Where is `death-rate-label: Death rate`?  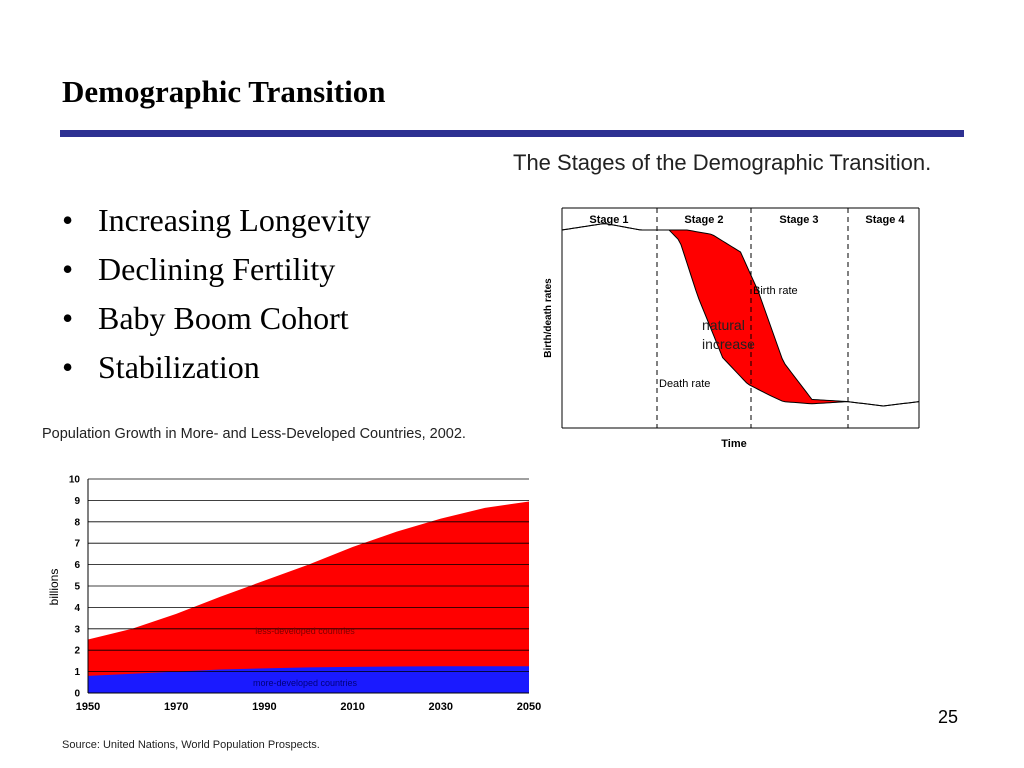
death-rate-label: Death rate is located at coordinates (684, 384).